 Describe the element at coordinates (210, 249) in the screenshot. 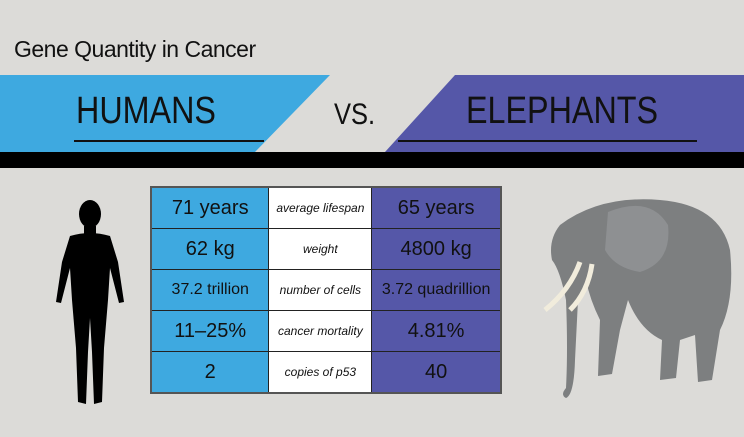

I see `human-value: 62 kg` at that location.